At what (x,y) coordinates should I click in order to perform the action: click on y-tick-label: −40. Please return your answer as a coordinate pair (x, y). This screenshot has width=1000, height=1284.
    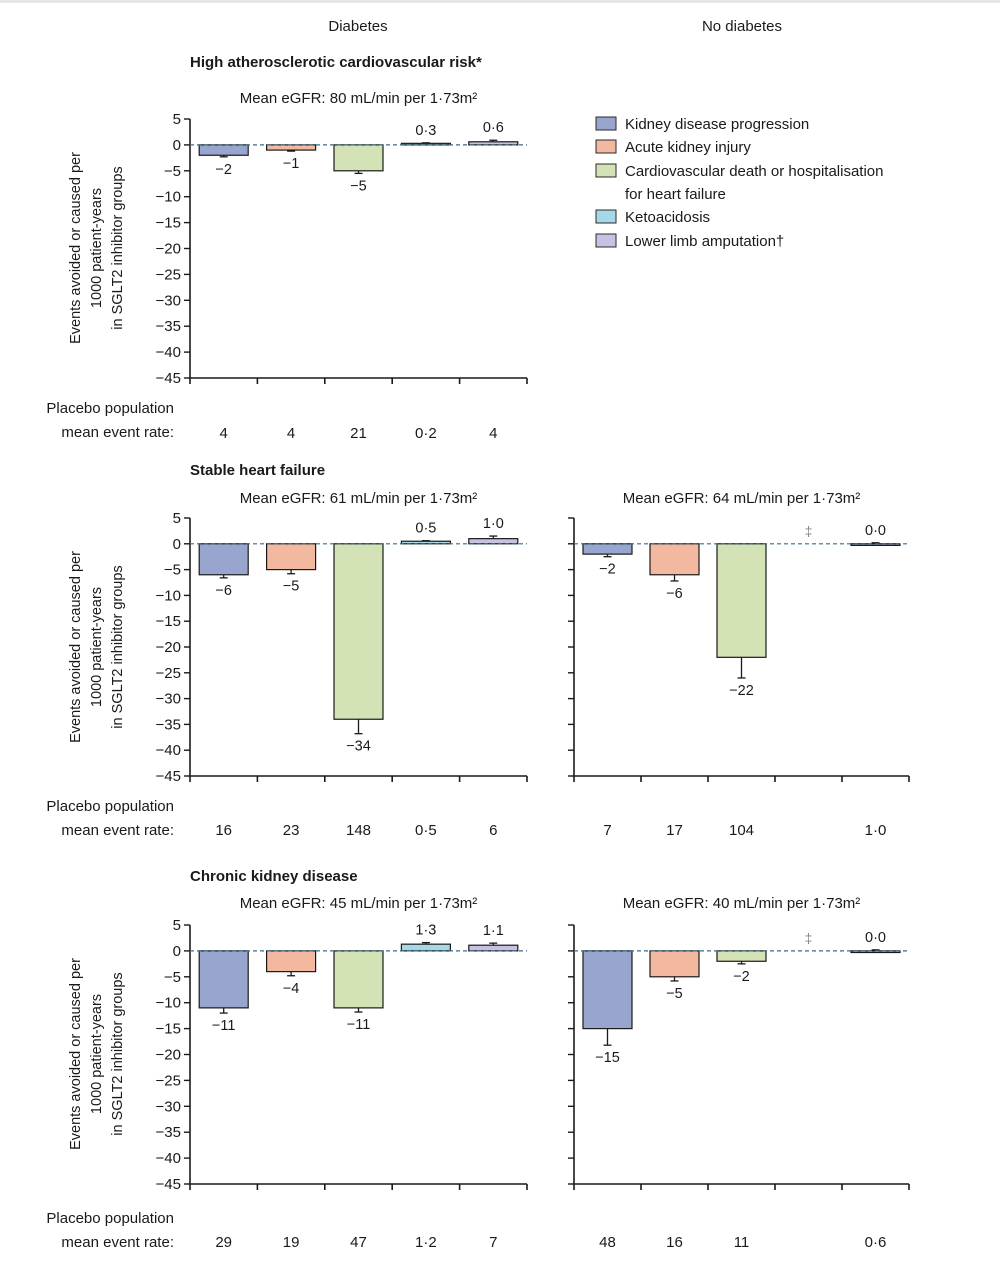
    Looking at the image, I should click on (168, 750).